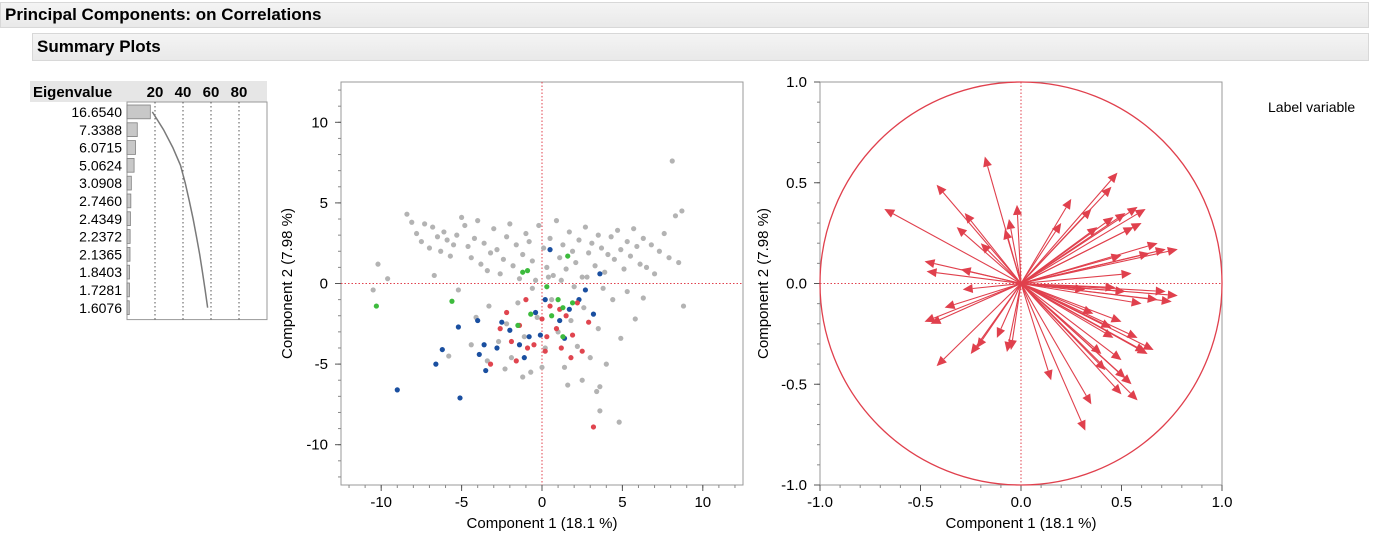 The image size is (1373, 541). Describe the element at coordinates (794, 485) in the screenshot. I see `loading-y-tick-label: -1.0` at that location.